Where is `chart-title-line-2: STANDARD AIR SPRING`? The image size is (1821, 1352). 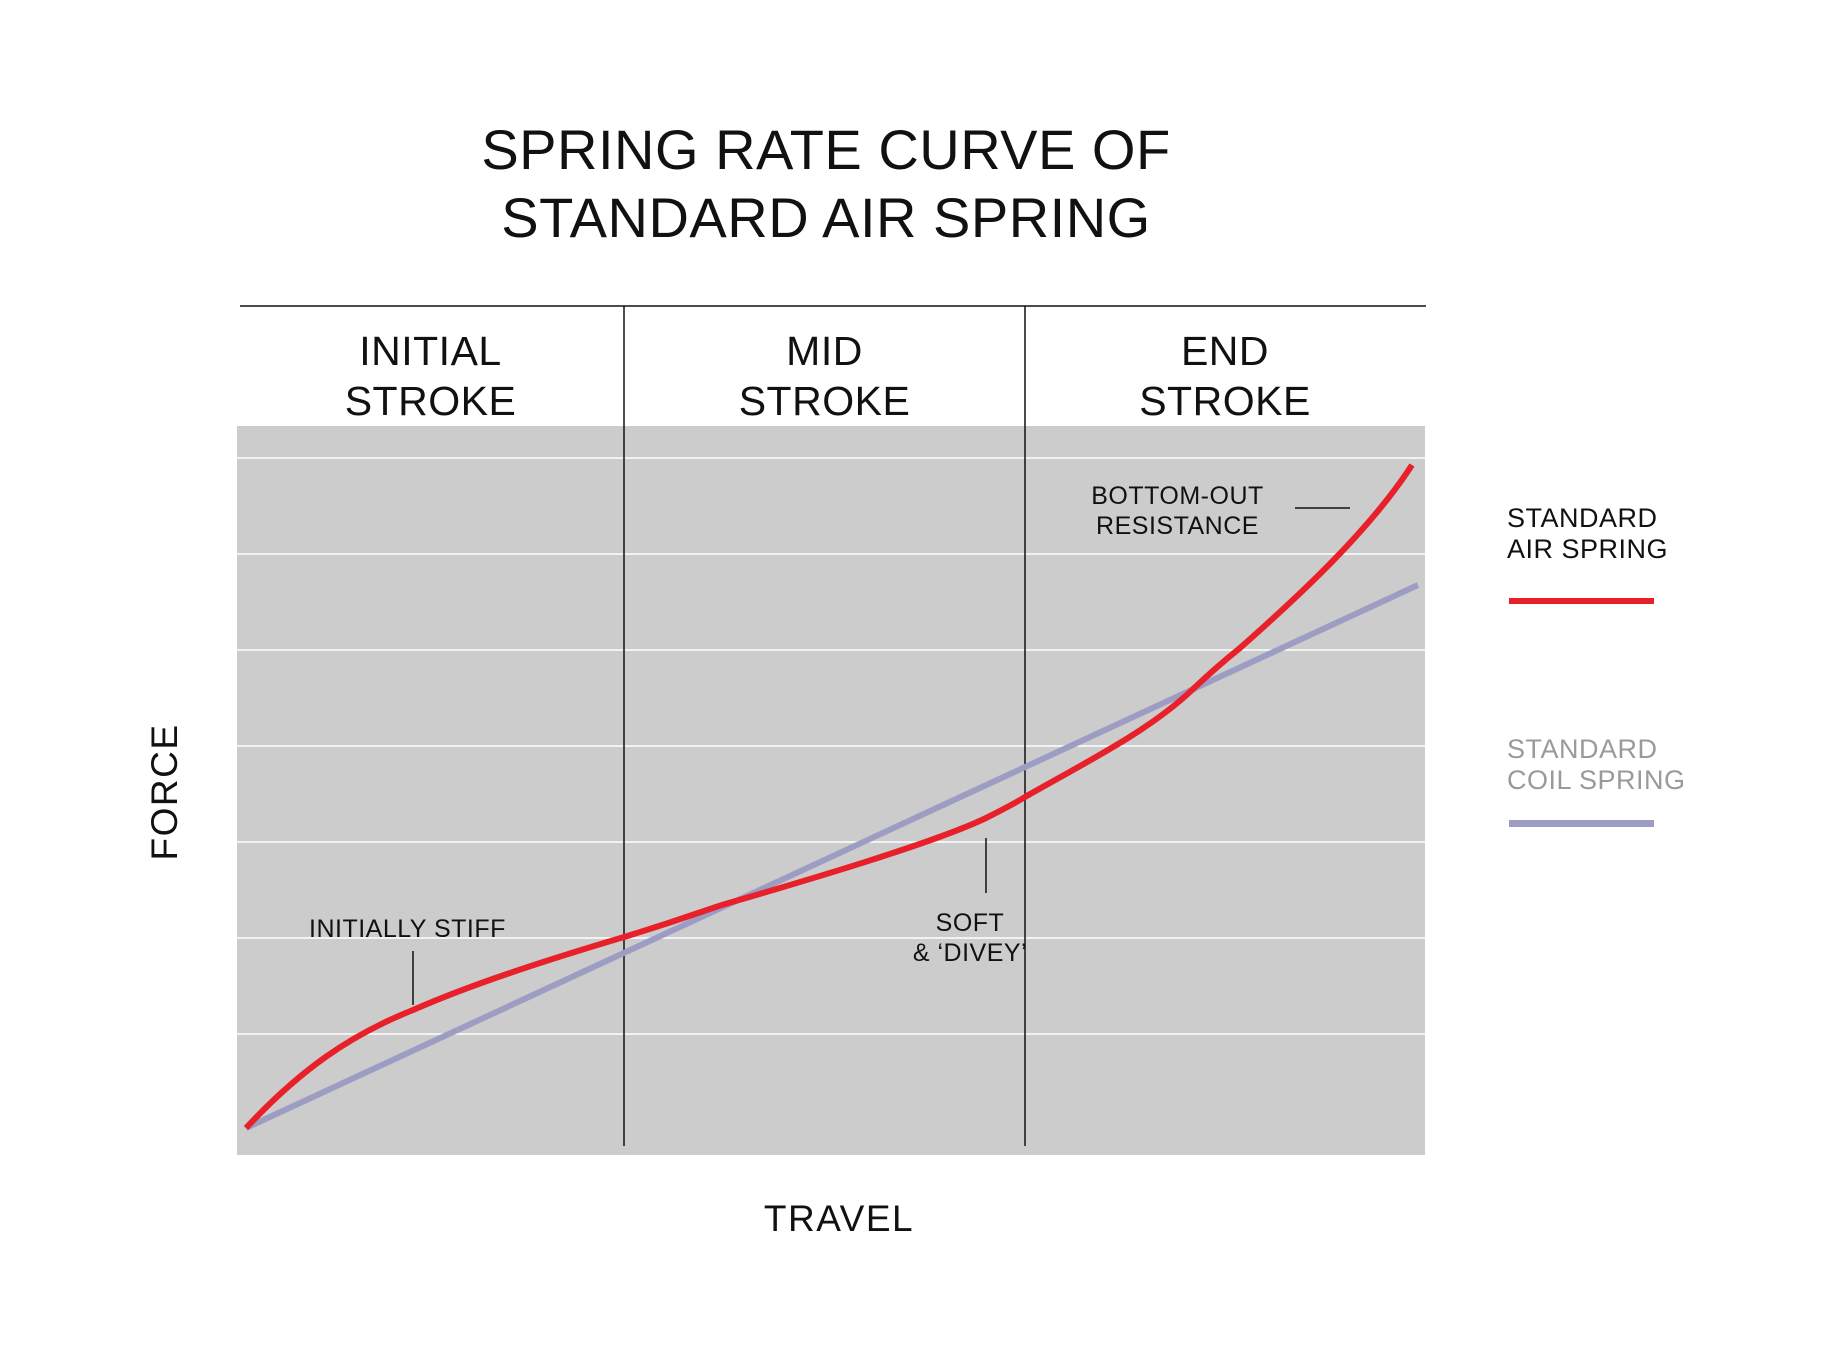 chart-title-line-2: STANDARD AIR SPRING is located at coordinates (826, 217).